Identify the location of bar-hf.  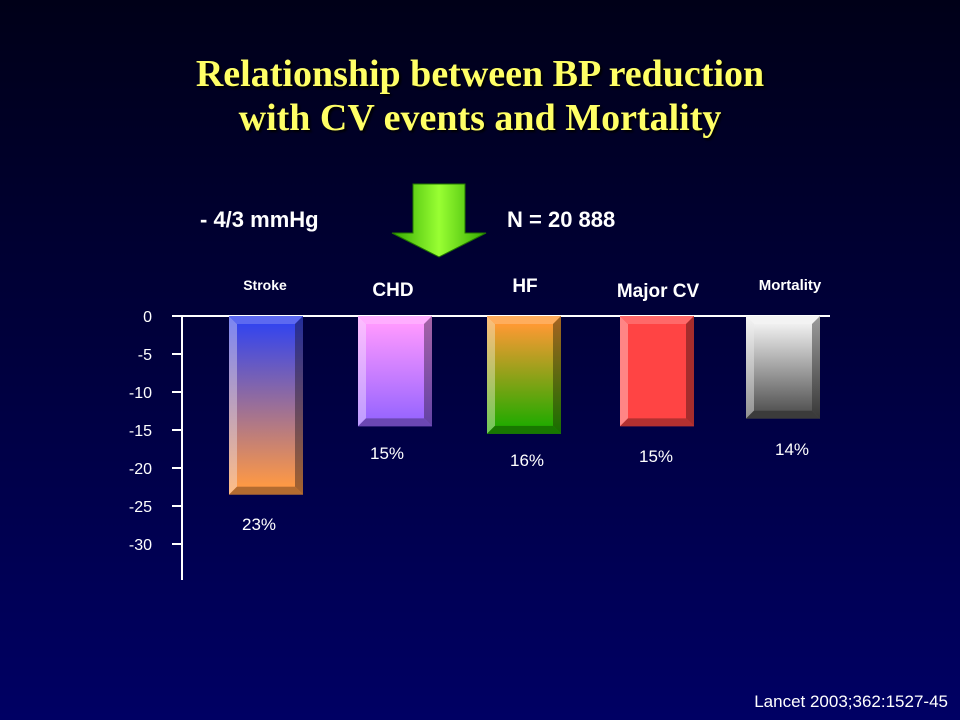
(524, 375).